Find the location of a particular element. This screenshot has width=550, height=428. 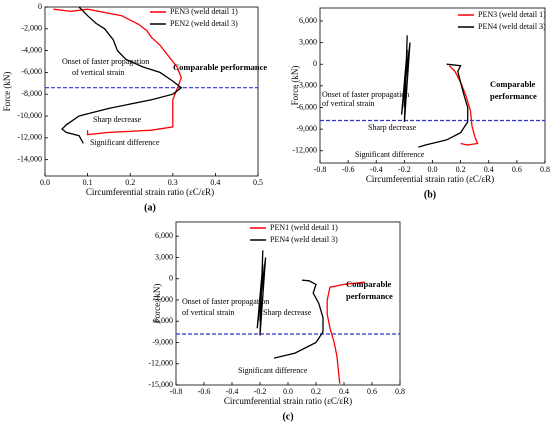

y-tick-label: -14,000 is located at coordinates (29, 158).